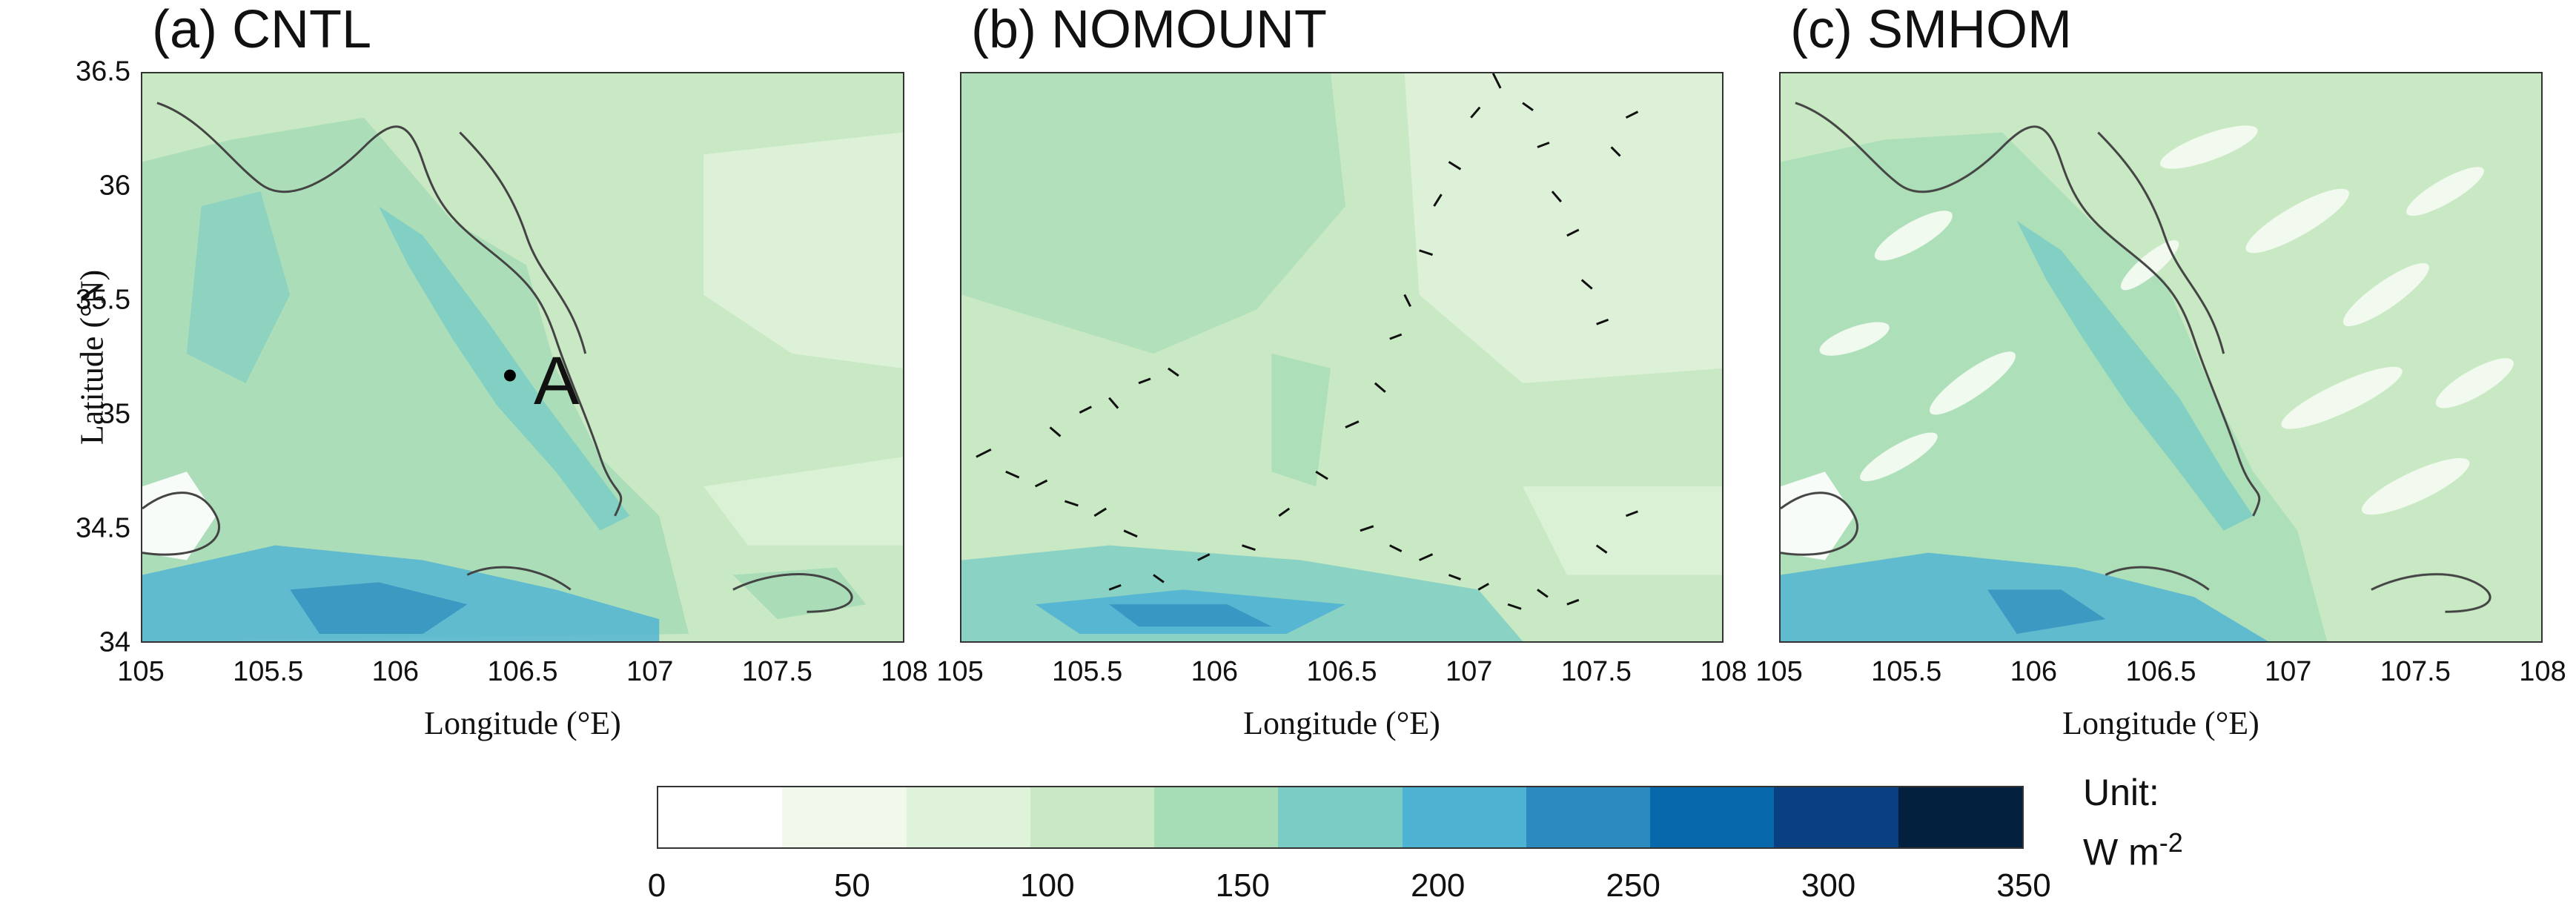  What do you see at coordinates (103, 300) in the screenshot?
I see `y-tick-label: 35.5` at bounding box center [103, 300].